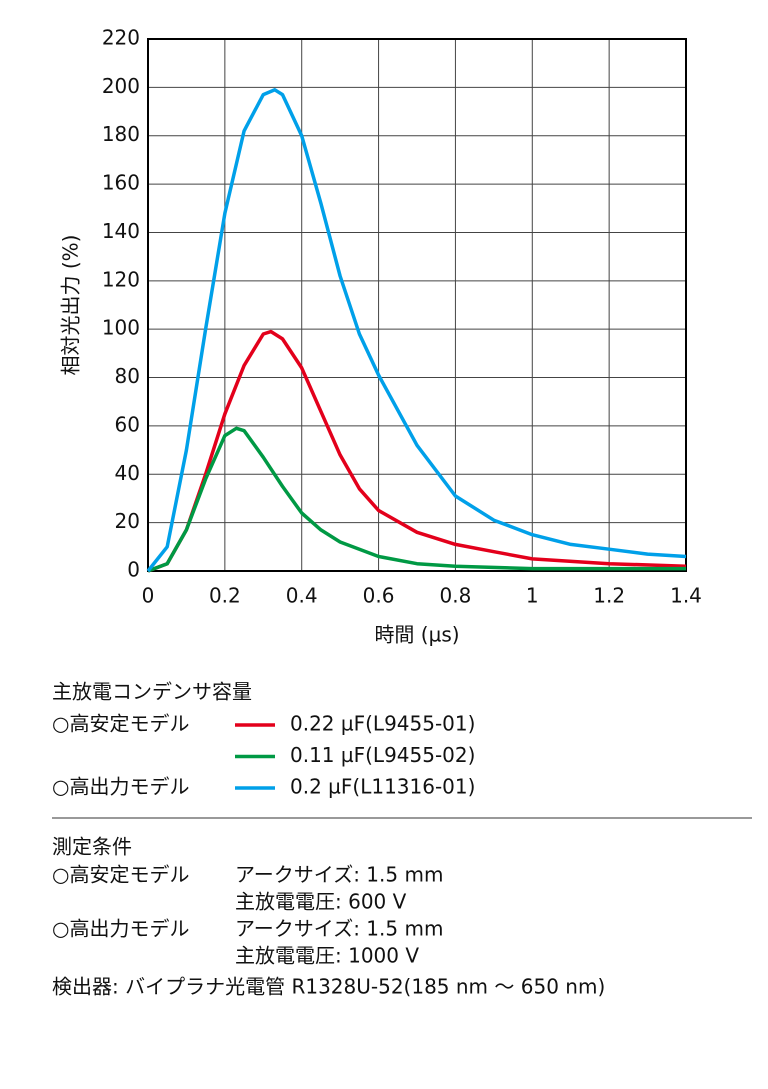 Image resolution: width=768 pixels, height=1089 pixels. I want to click on y-tick-label: 200, so click(121, 86).